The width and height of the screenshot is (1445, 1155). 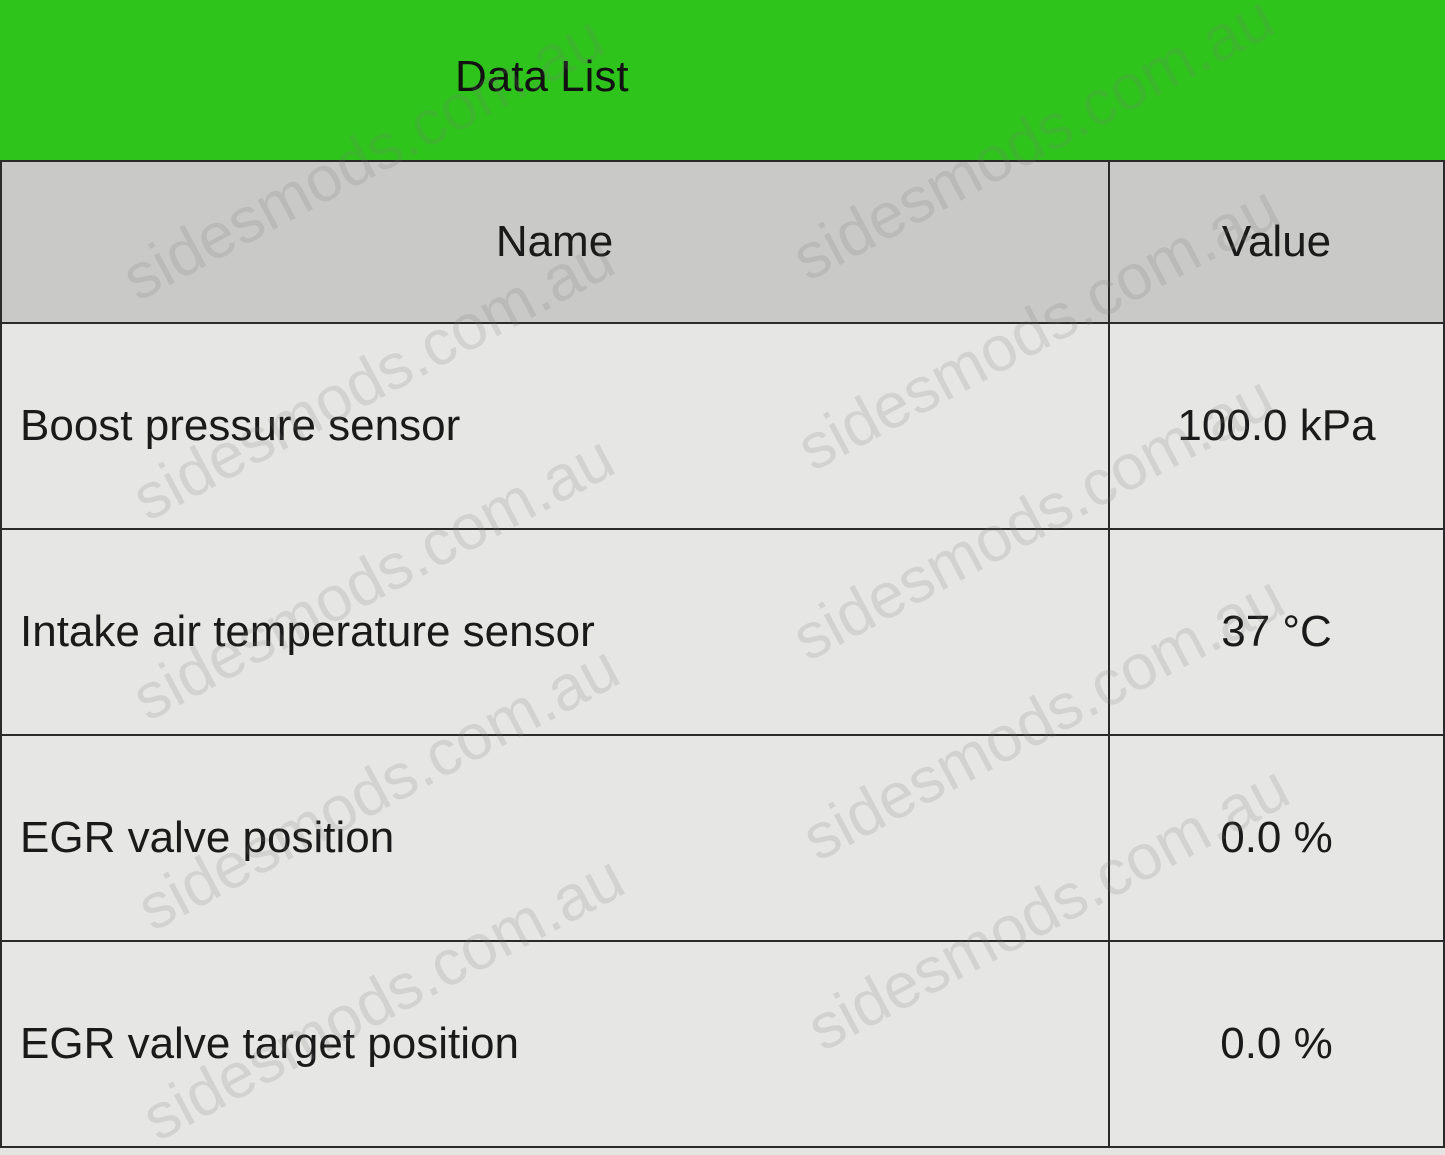 I want to click on row-name: EGR valve position, so click(x=555, y=838).